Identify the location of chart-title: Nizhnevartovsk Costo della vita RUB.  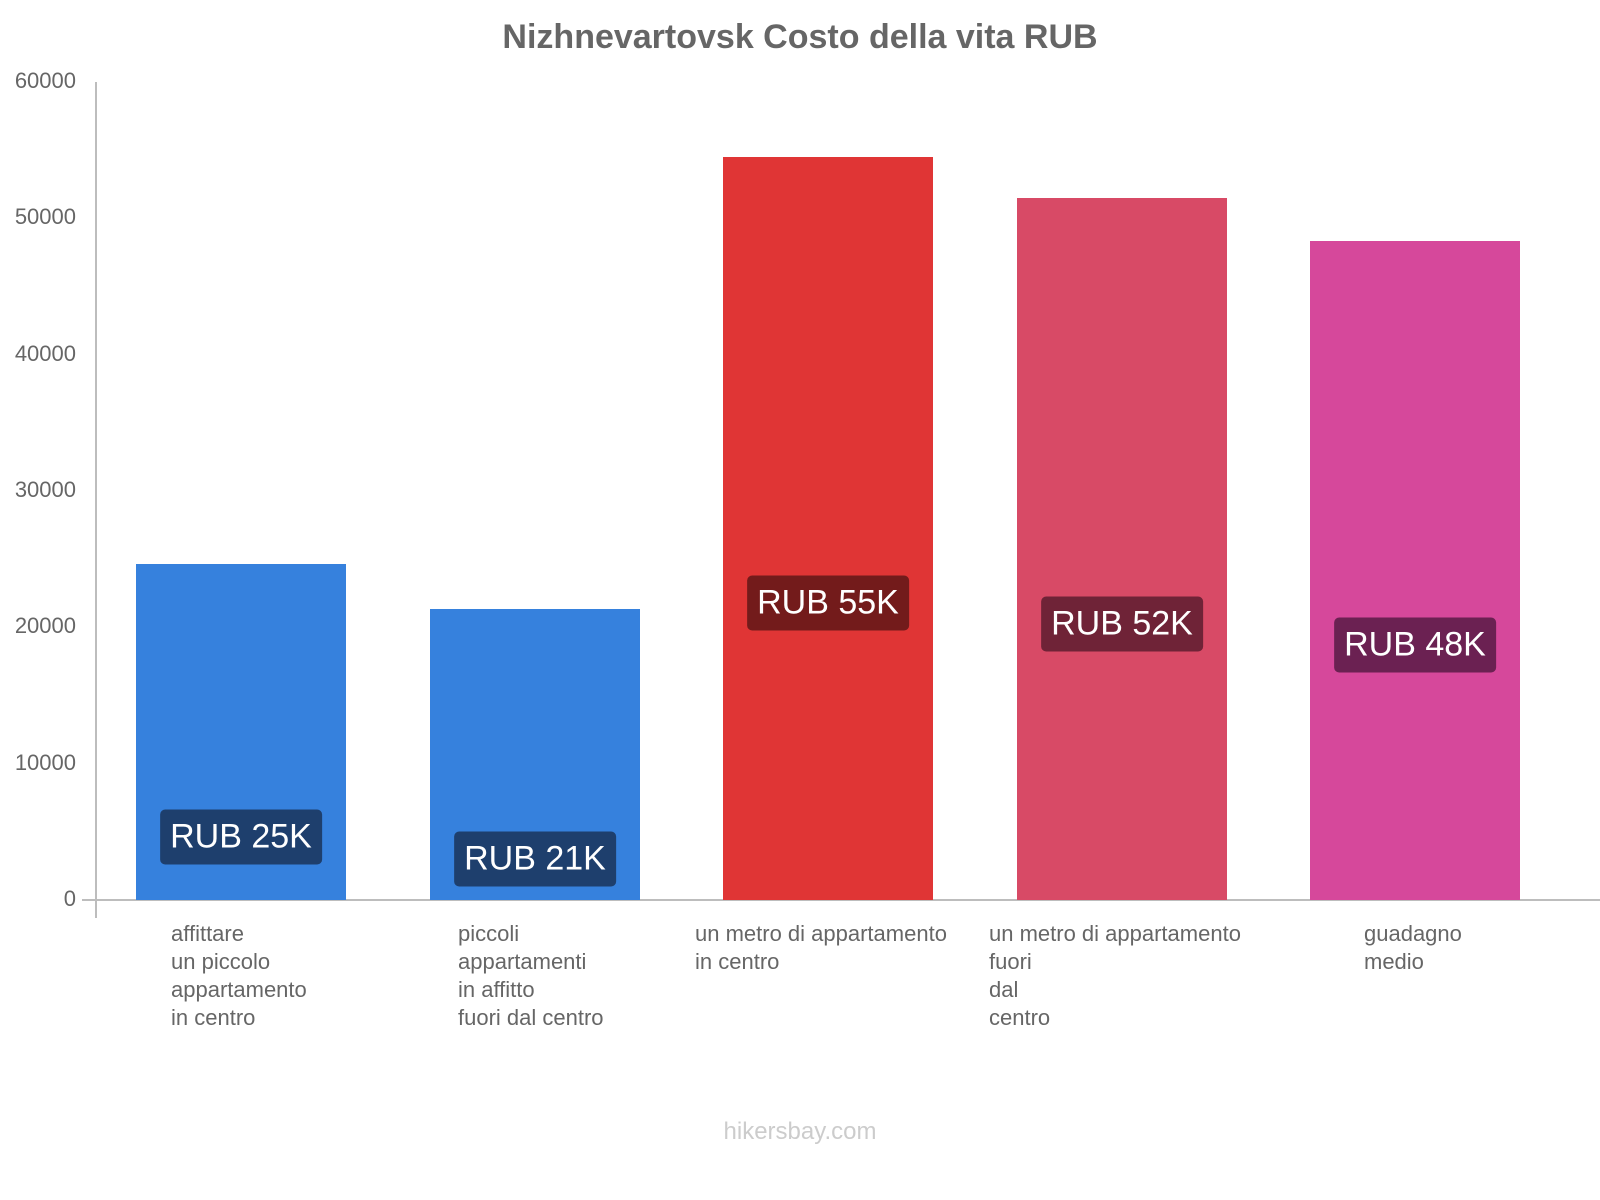
(800, 37).